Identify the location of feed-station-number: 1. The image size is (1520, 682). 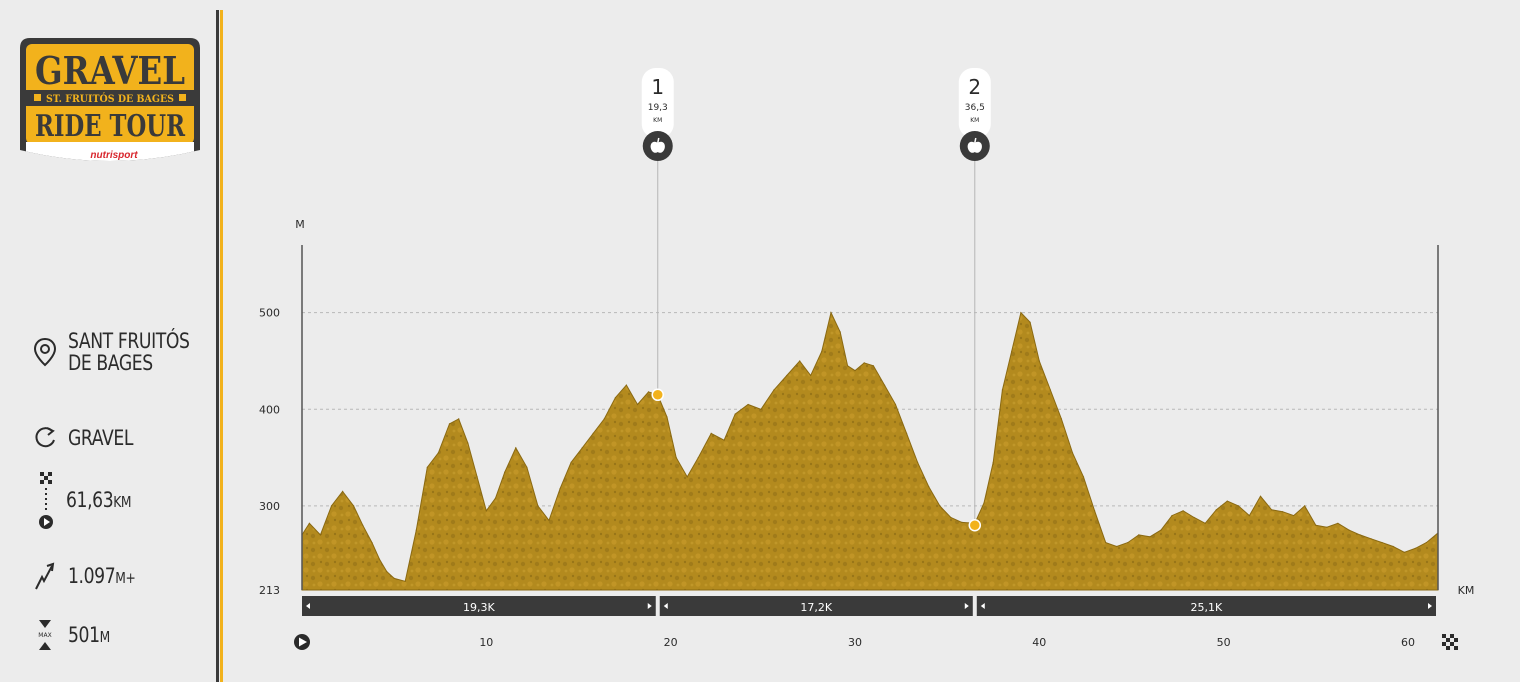
(657, 87).